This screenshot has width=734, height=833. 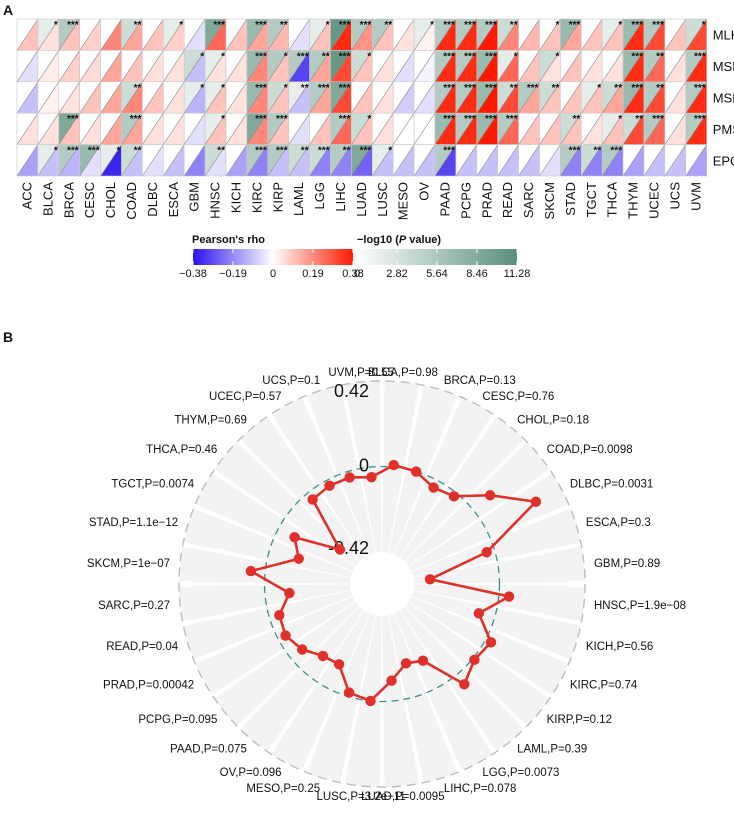 I want to click on category-label: STAD,P=1.1e−12, so click(x=133, y=523).